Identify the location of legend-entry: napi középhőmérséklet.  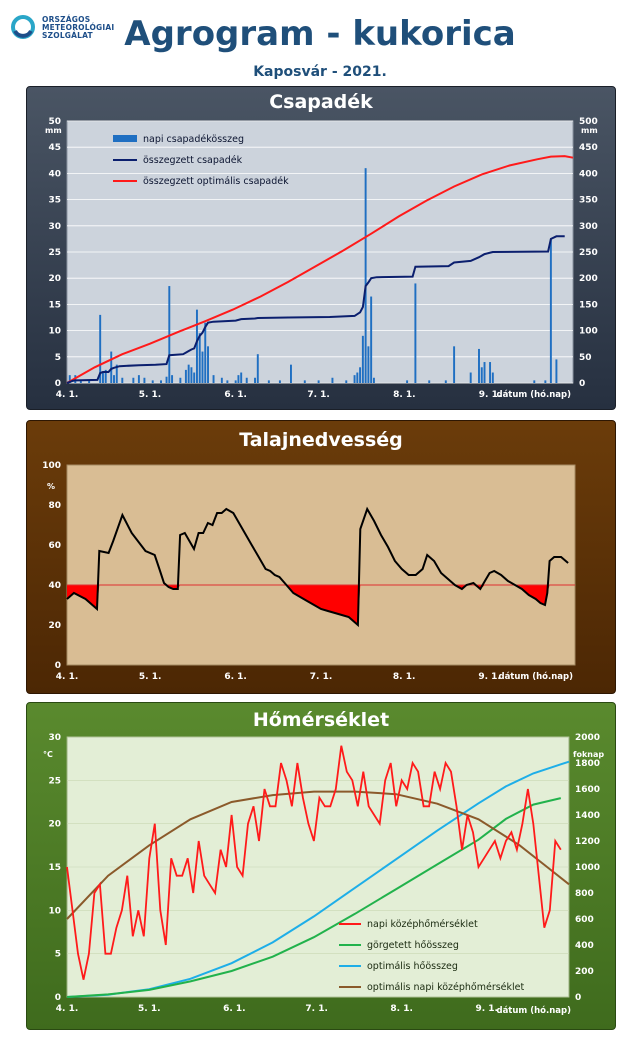
(422, 924).